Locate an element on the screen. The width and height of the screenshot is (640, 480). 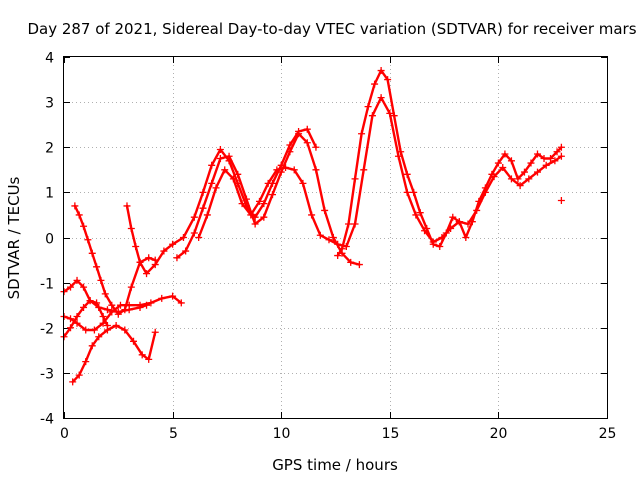
x-tick-label: 0 is located at coordinates (64, 434).